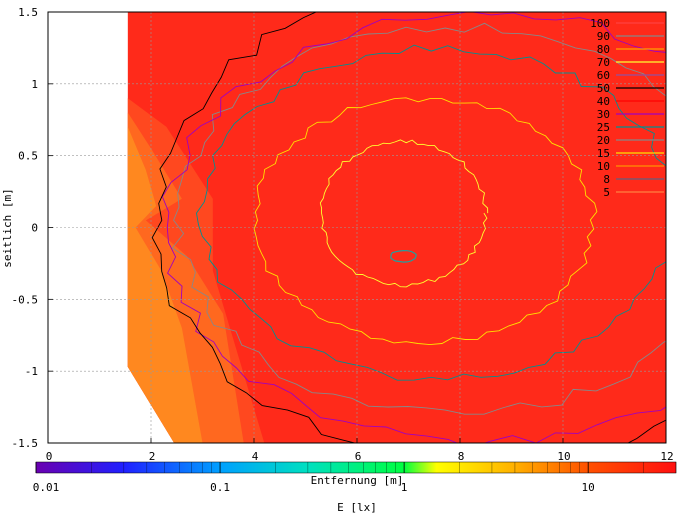  What do you see at coordinates (588, 487) in the screenshot?
I see `colorbar-tick-label: 10` at bounding box center [588, 487].